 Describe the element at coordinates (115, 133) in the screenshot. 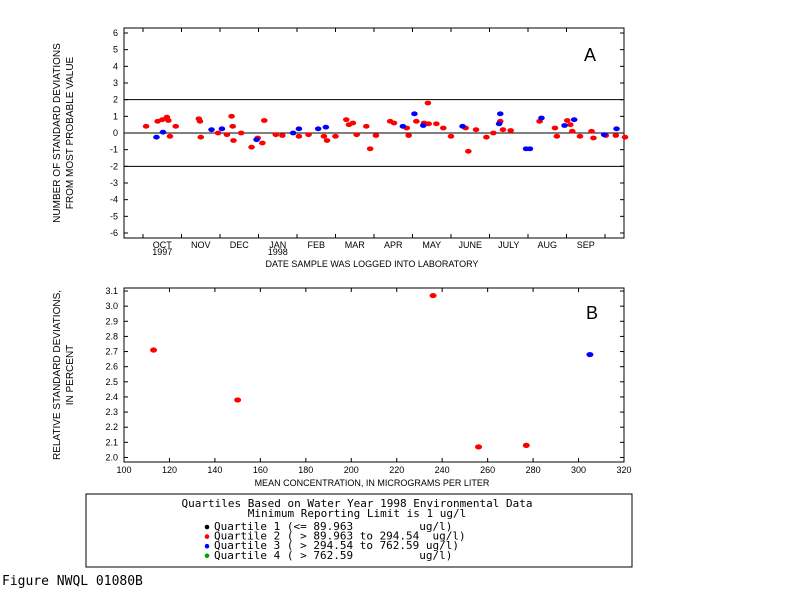

I see `panel-a-y-tick-label: 0` at that location.